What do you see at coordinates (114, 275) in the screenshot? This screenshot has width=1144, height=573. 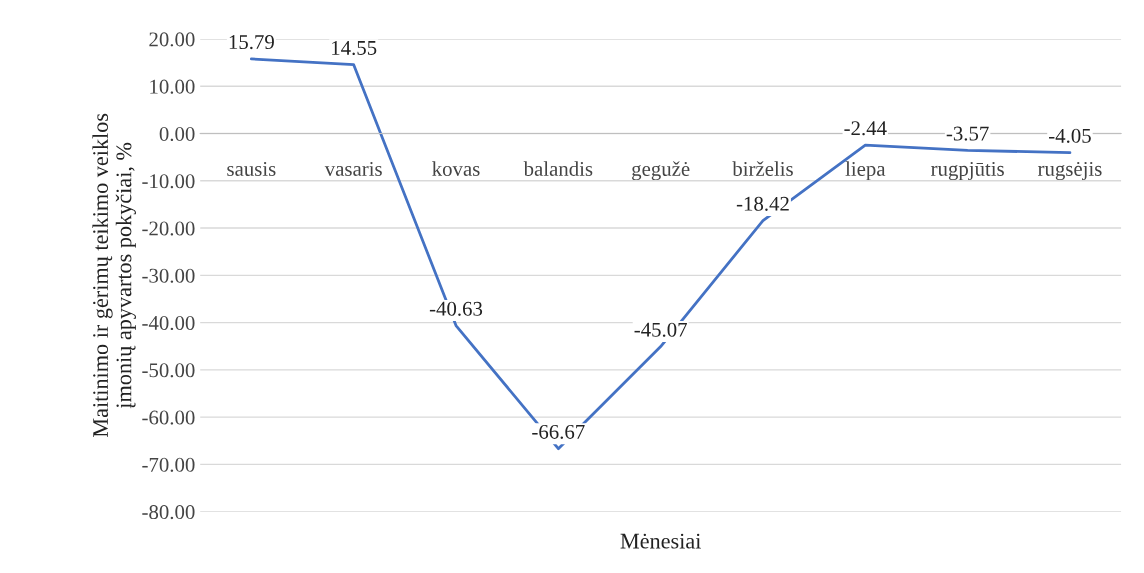 I see `y-axis-title: Maitinimo ir gėrimų teikimo veiklos įmonių apyvartos pokyčiai, %` at bounding box center [114, 275].